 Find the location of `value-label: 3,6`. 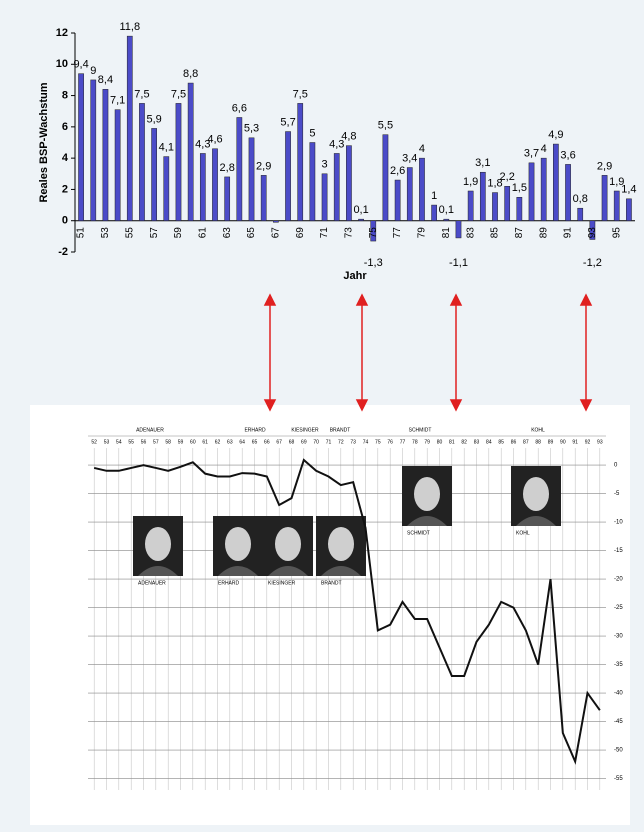

value-label: 3,6 is located at coordinates (567, 155).